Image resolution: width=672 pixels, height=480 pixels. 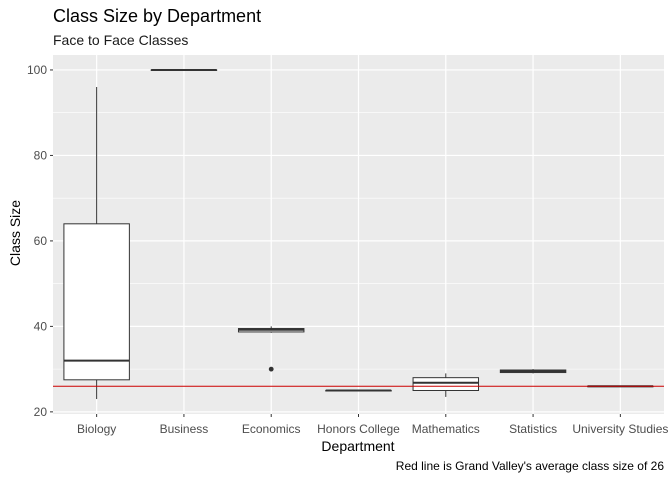 I want to click on box-mathematics, so click(x=446, y=385).